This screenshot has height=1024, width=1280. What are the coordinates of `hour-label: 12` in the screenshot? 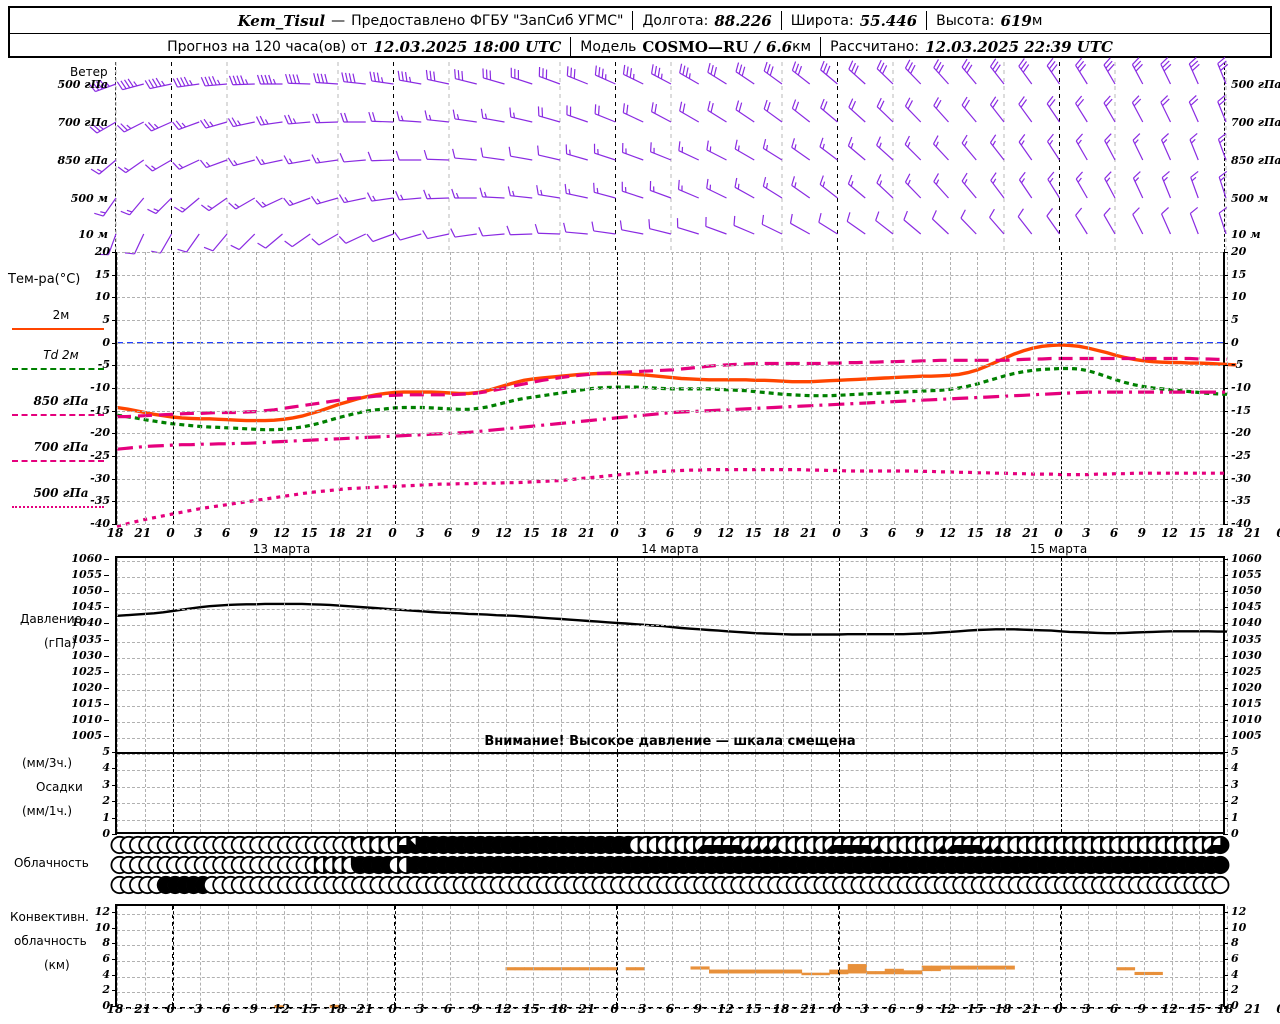 It's located at (503, 533).